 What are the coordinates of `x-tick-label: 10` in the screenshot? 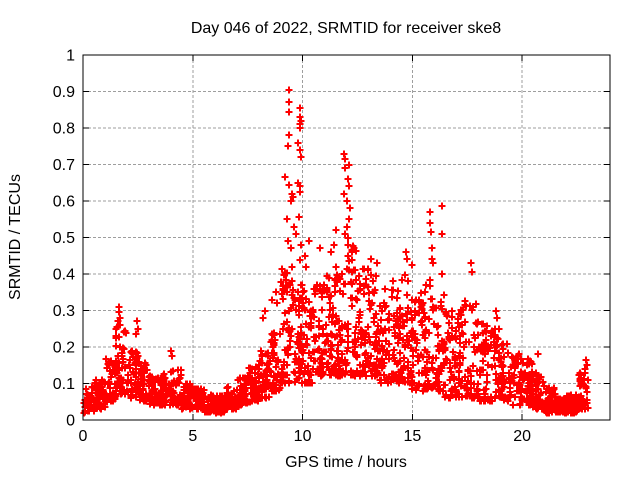 It's located at (303, 436).